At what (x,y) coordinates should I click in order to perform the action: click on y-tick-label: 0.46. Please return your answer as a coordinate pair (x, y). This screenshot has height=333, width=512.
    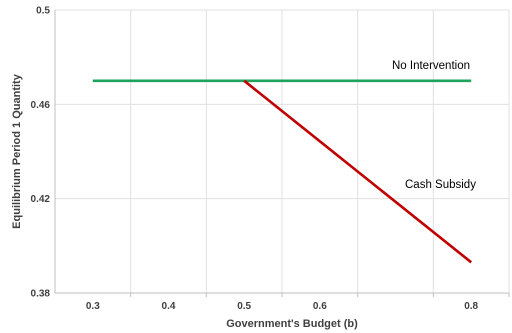
    Looking at the image, I should click on (41, 105).